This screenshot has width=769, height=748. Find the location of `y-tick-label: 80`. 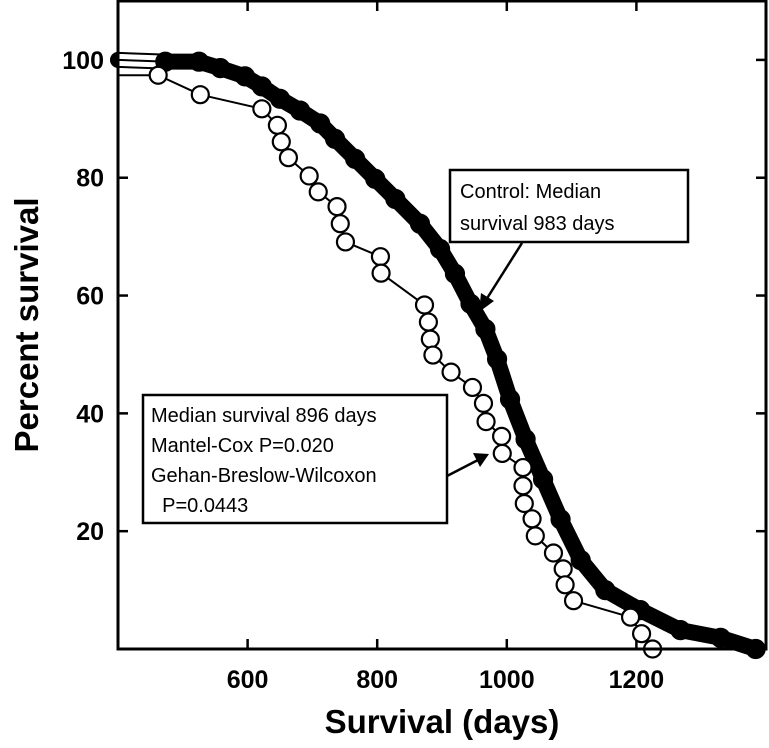

y-tick-label: 80 is located at coordinates (90, 179).